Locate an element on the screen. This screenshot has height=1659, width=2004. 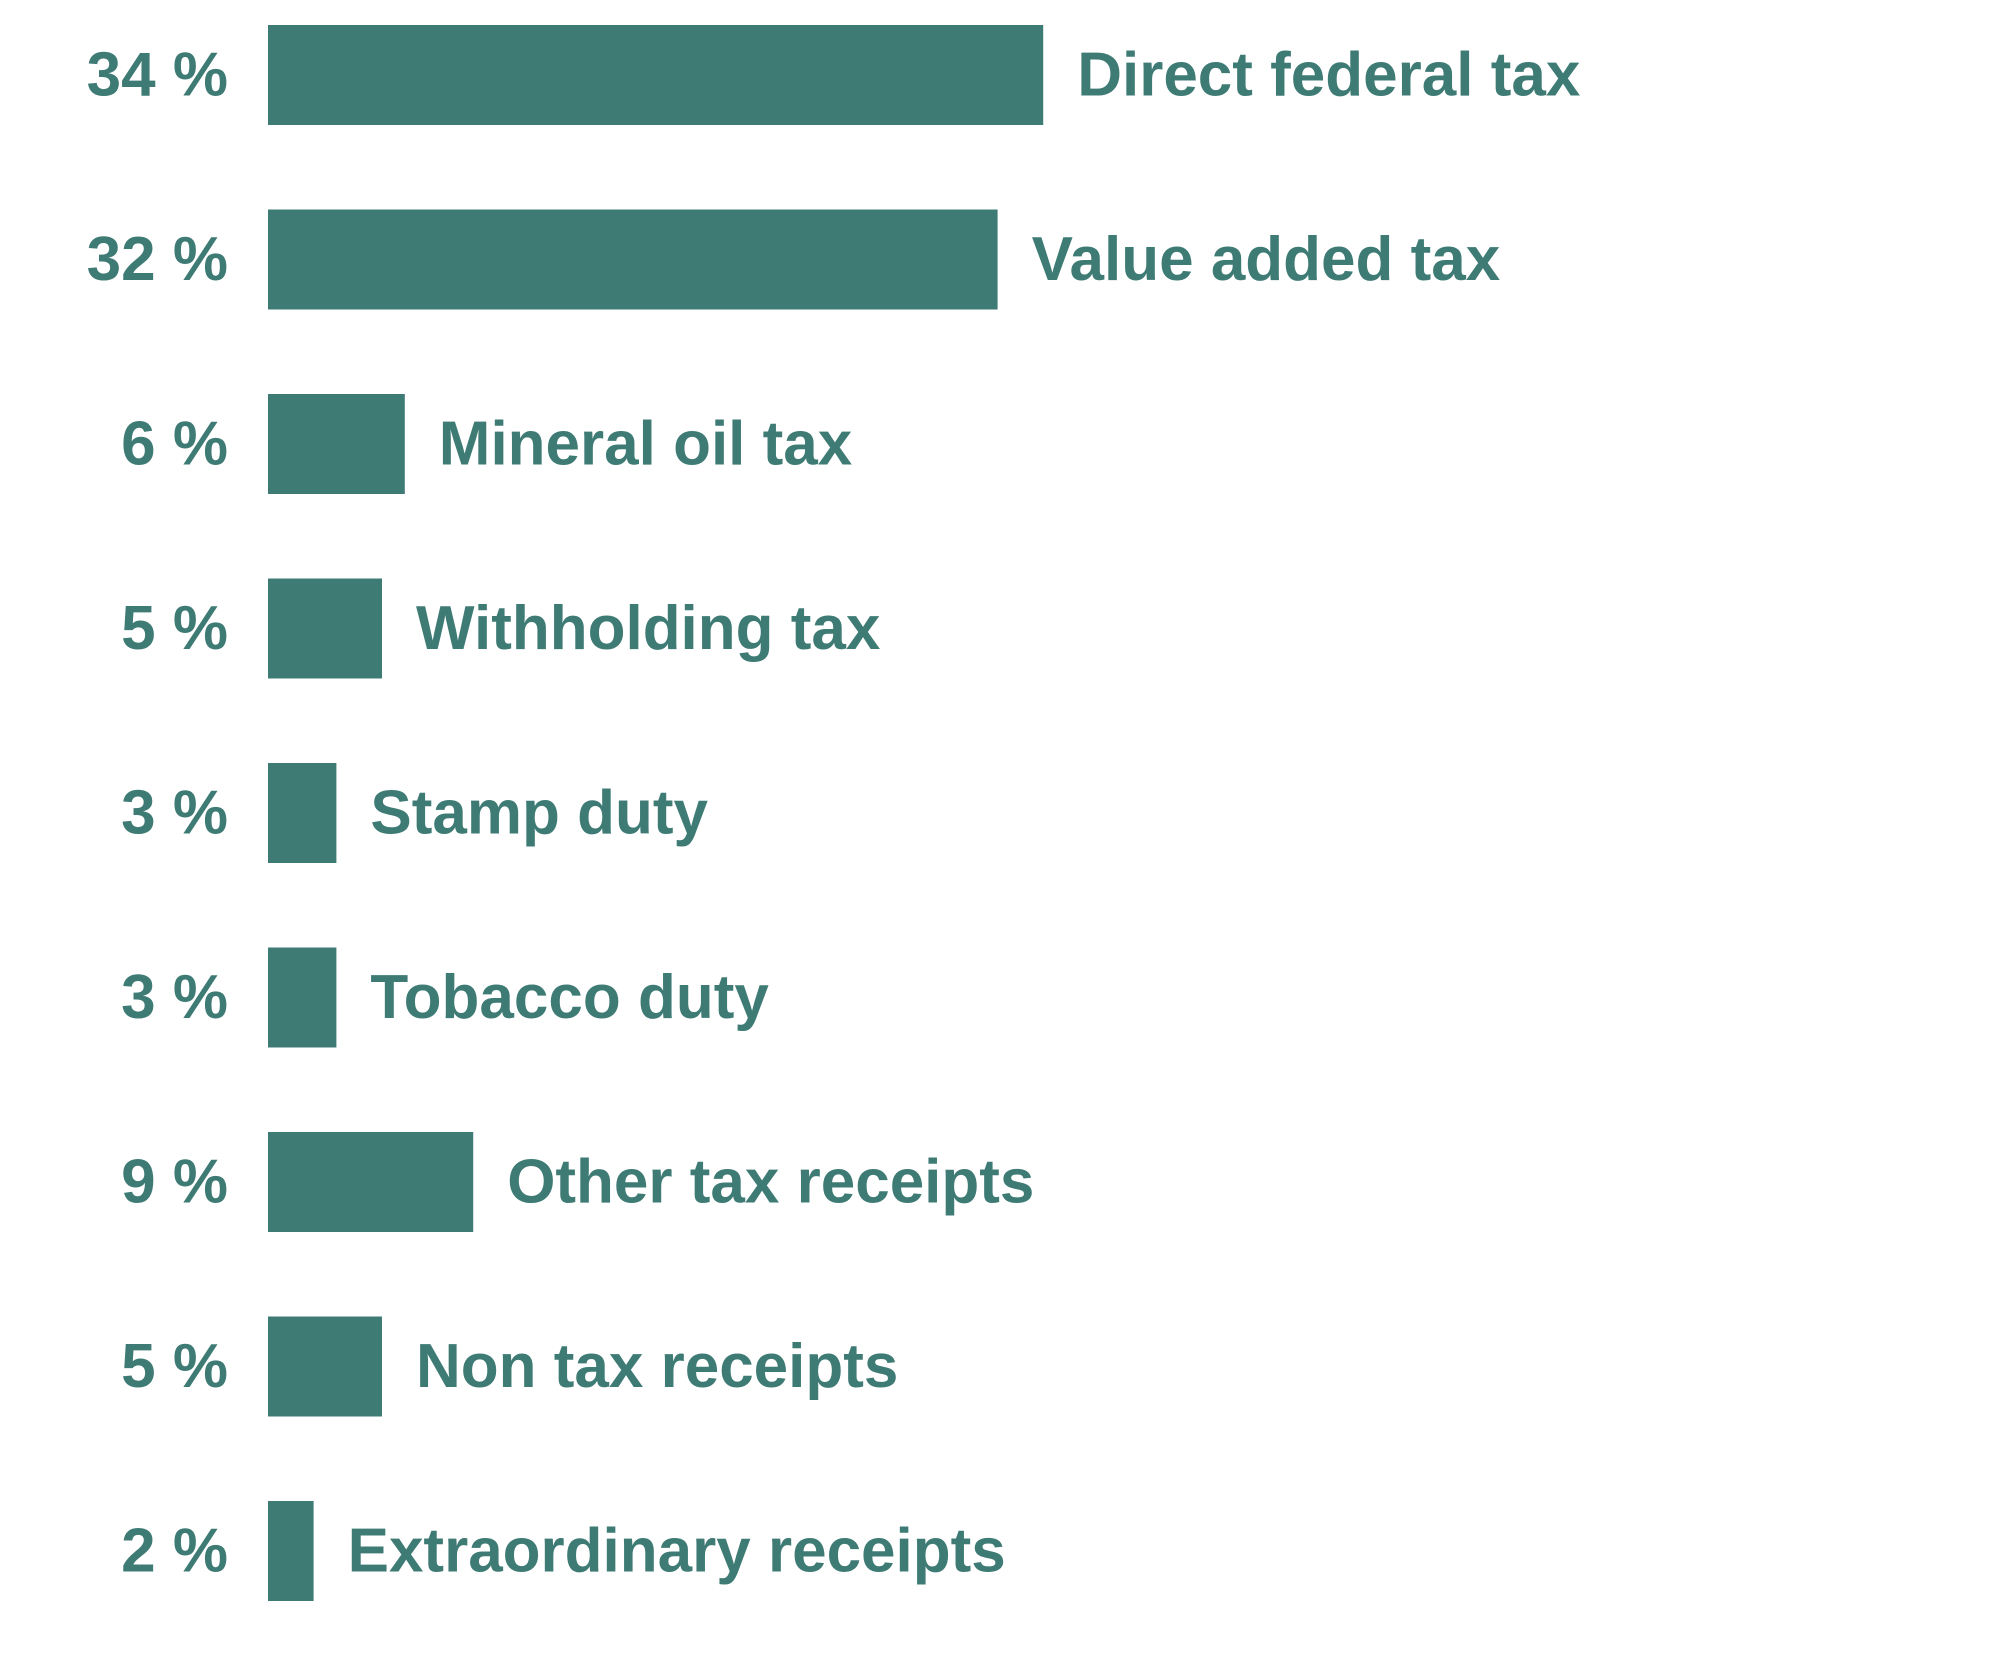
category-label-7: Non tax receipts is located at coordinates (657, 1366).